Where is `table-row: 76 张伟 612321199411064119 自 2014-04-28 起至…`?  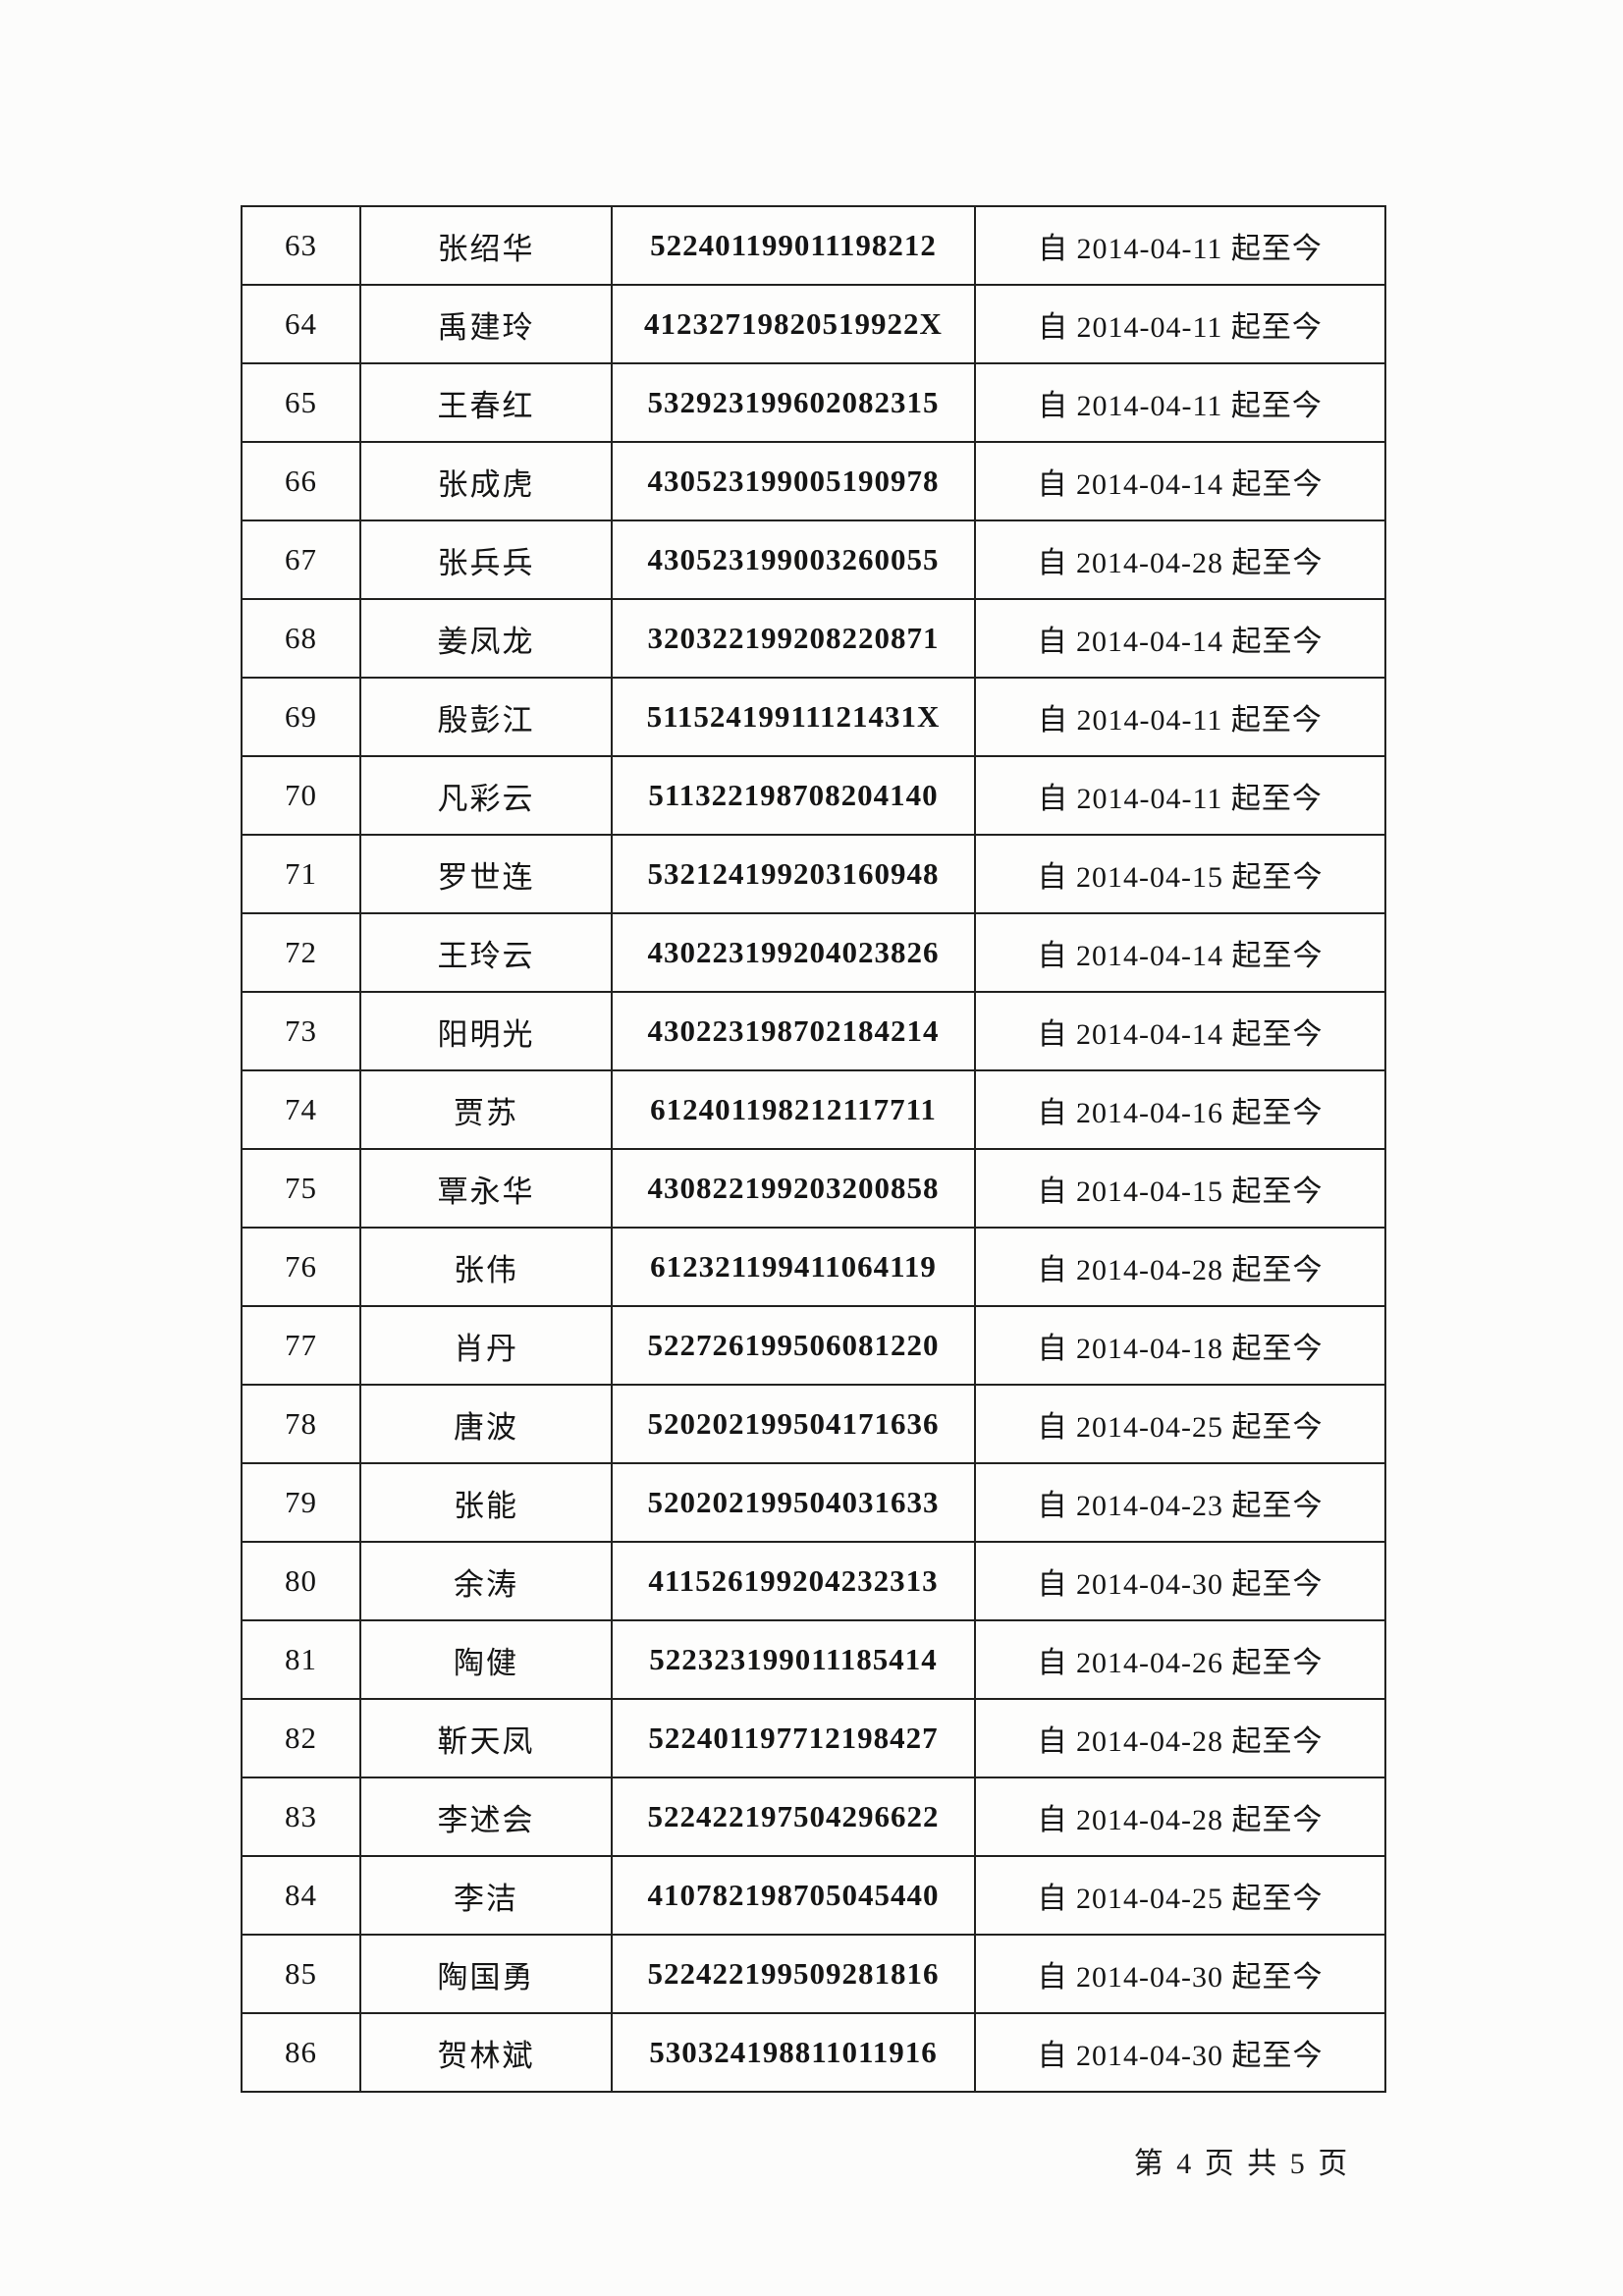
table-row: 76 张伟 612321199411064119 自 2014-04-28 起至… is located at coordinates (813, 1267).